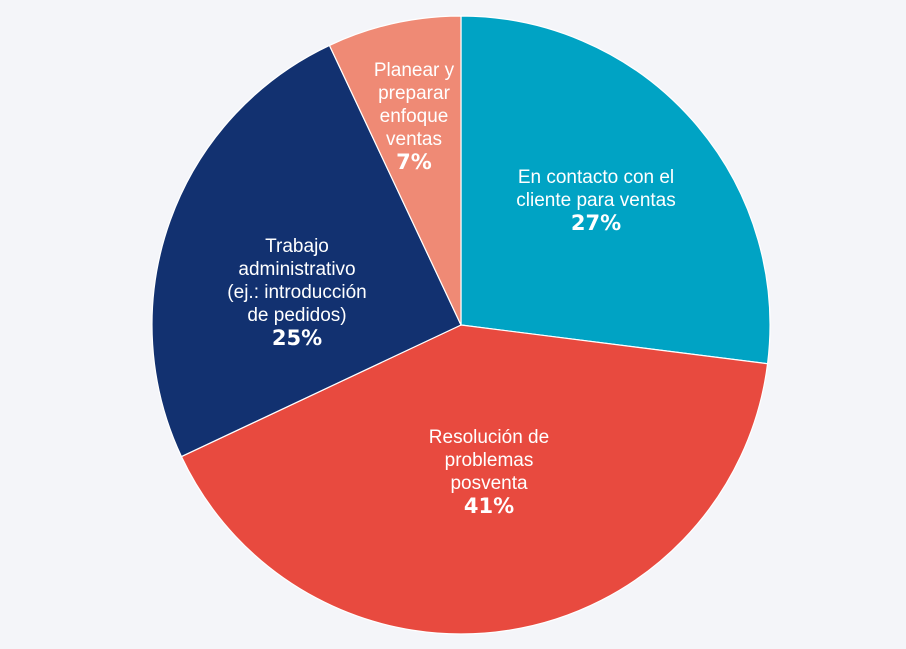 This screenshot has height=649, width=906. Describe the element at coordinates (297, 338) in the screenshot. I see `slice-value-label: 25%` at that location.